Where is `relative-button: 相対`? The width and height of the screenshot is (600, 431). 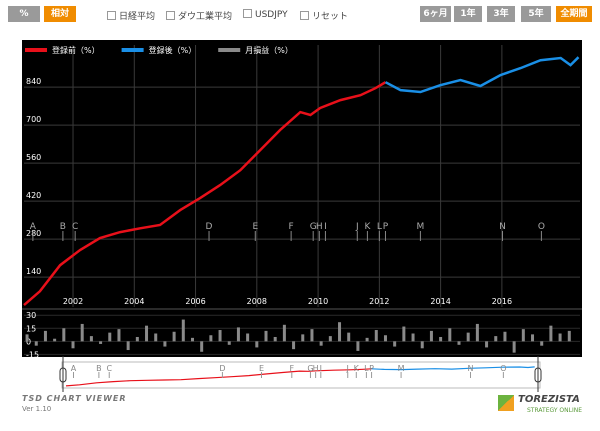 relative-button: 相対 is located at coordinates (60, 14).